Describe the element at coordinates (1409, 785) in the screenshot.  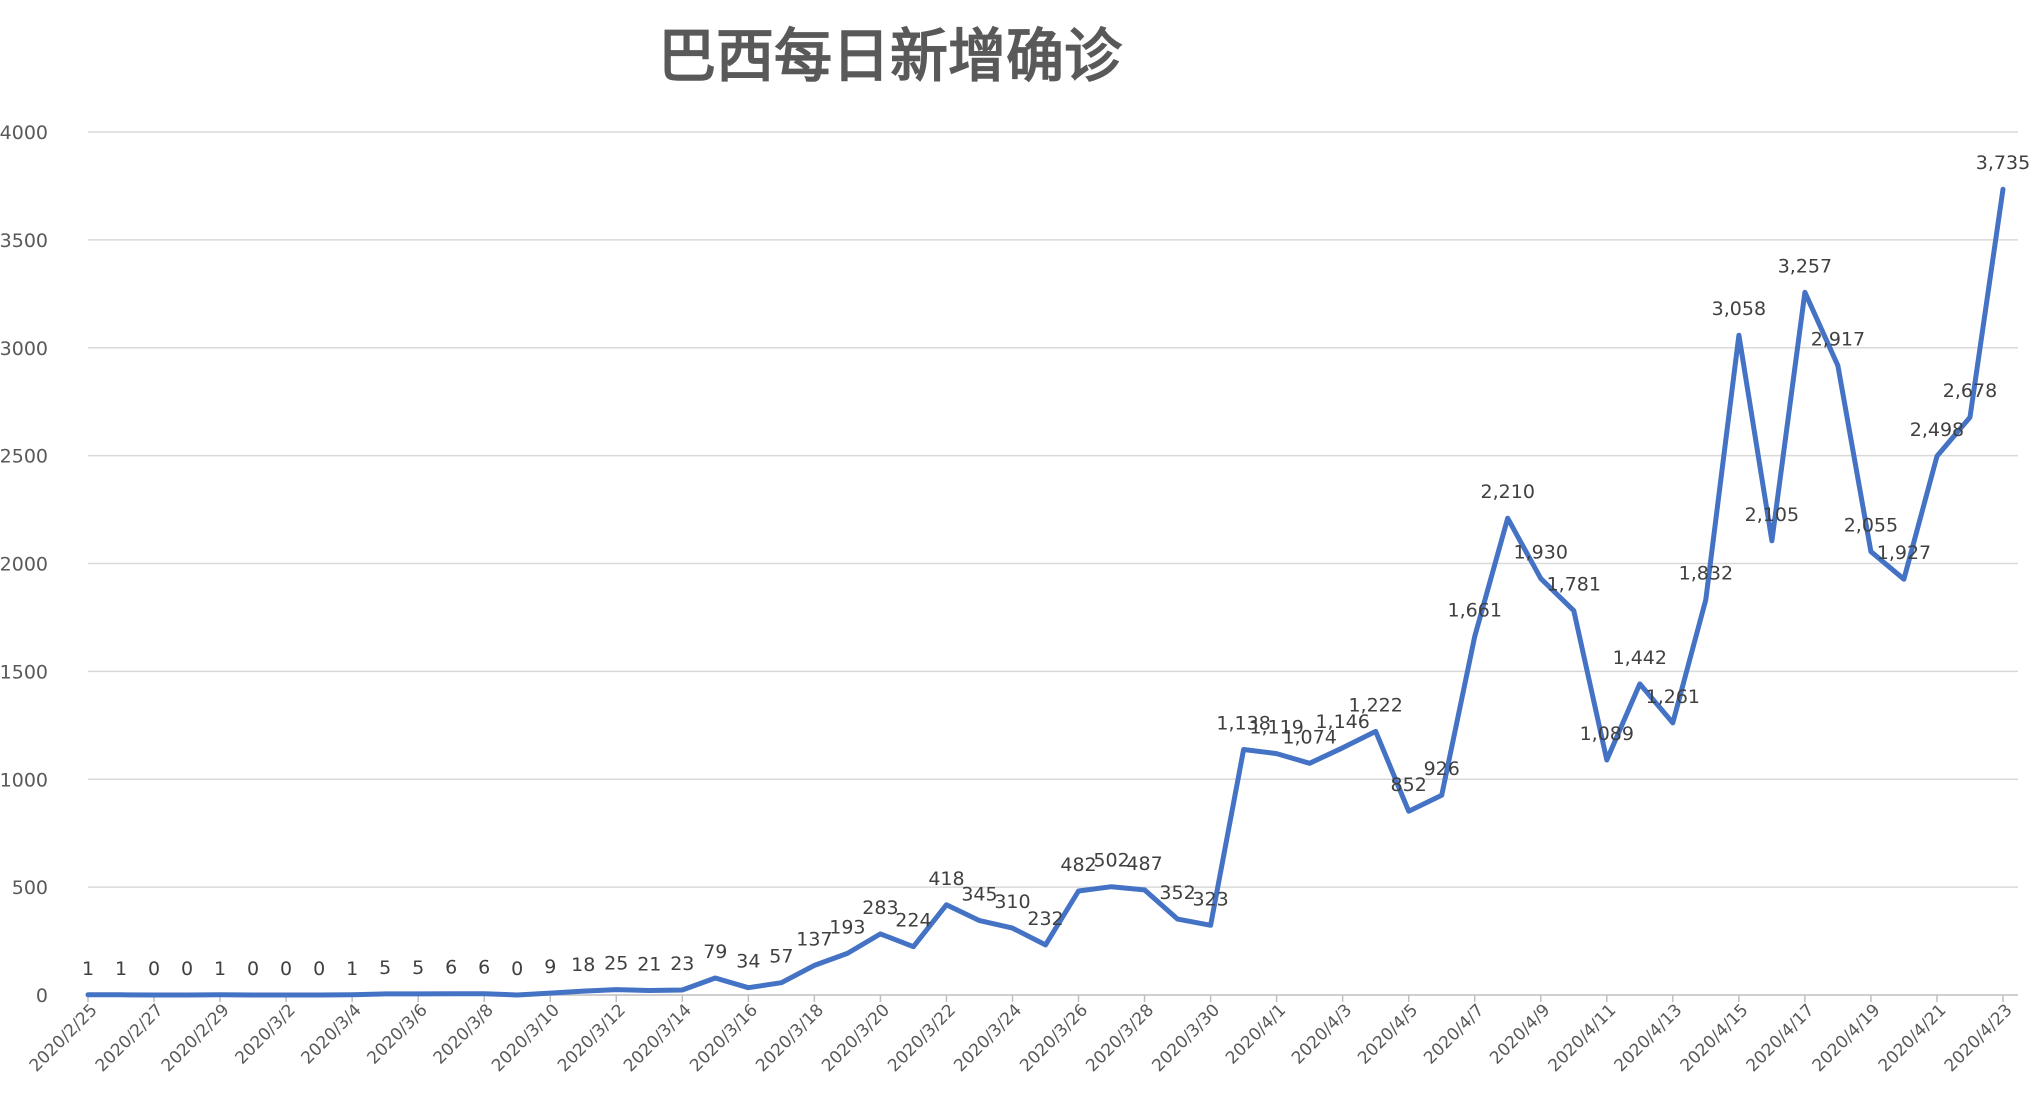
I see `data-label: 852` at that location.